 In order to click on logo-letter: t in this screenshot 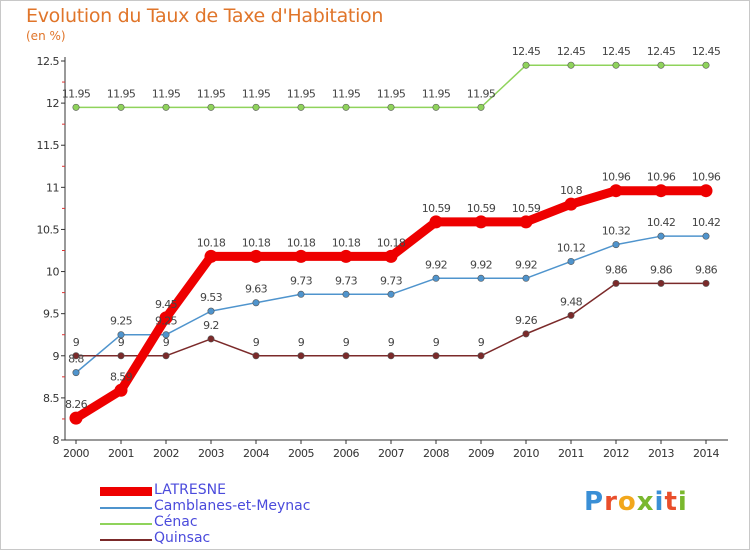, I will do `click(671, 502)`.